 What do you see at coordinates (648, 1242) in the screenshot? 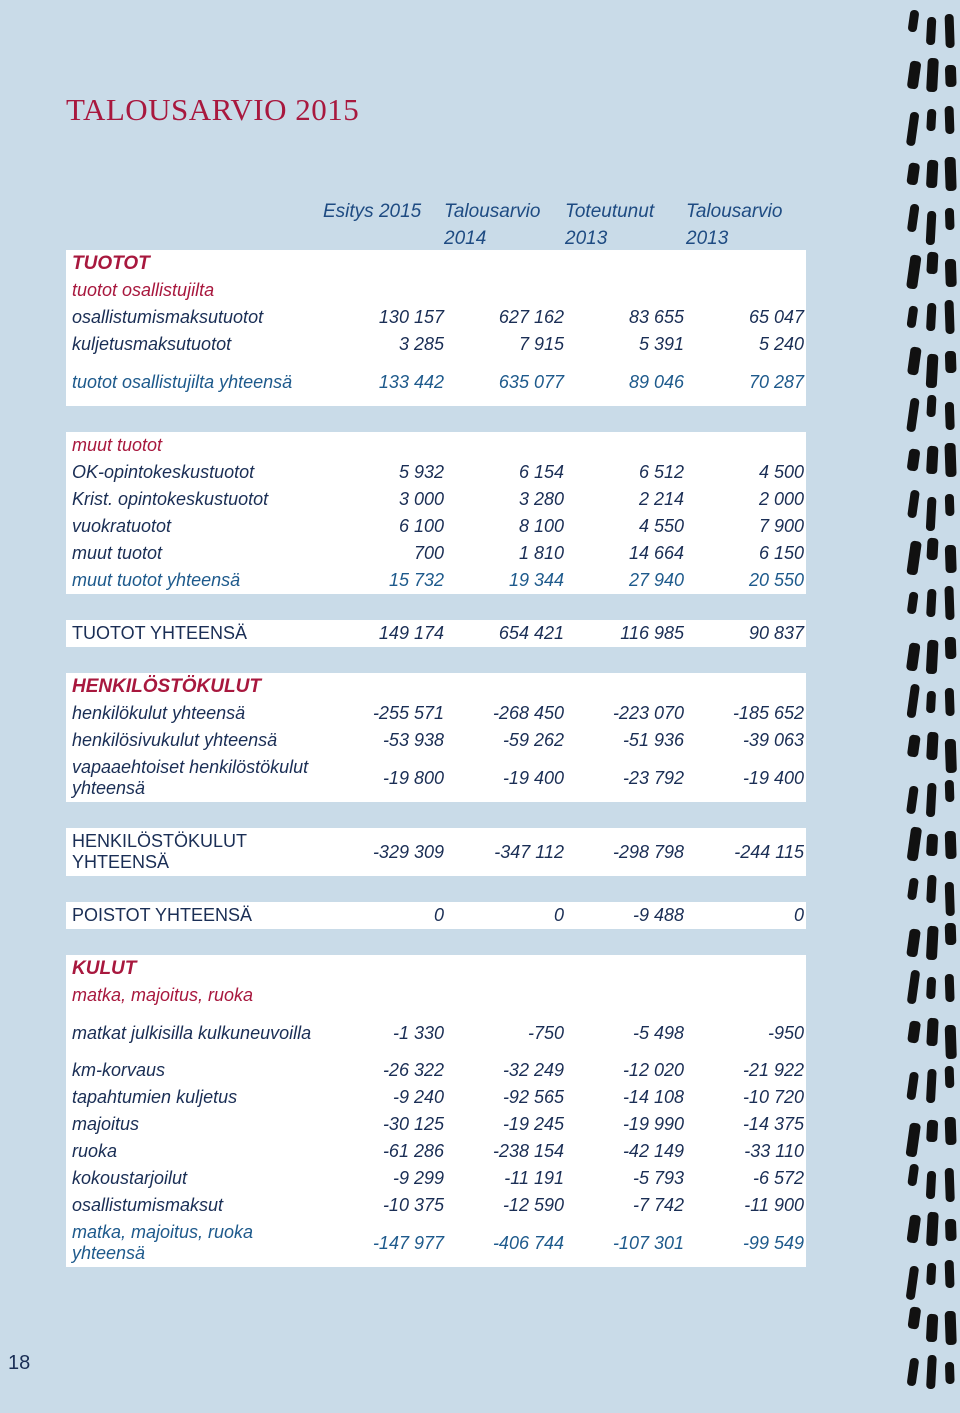
I see `cell-value: -107 301` at bounding box center [648, 1242].